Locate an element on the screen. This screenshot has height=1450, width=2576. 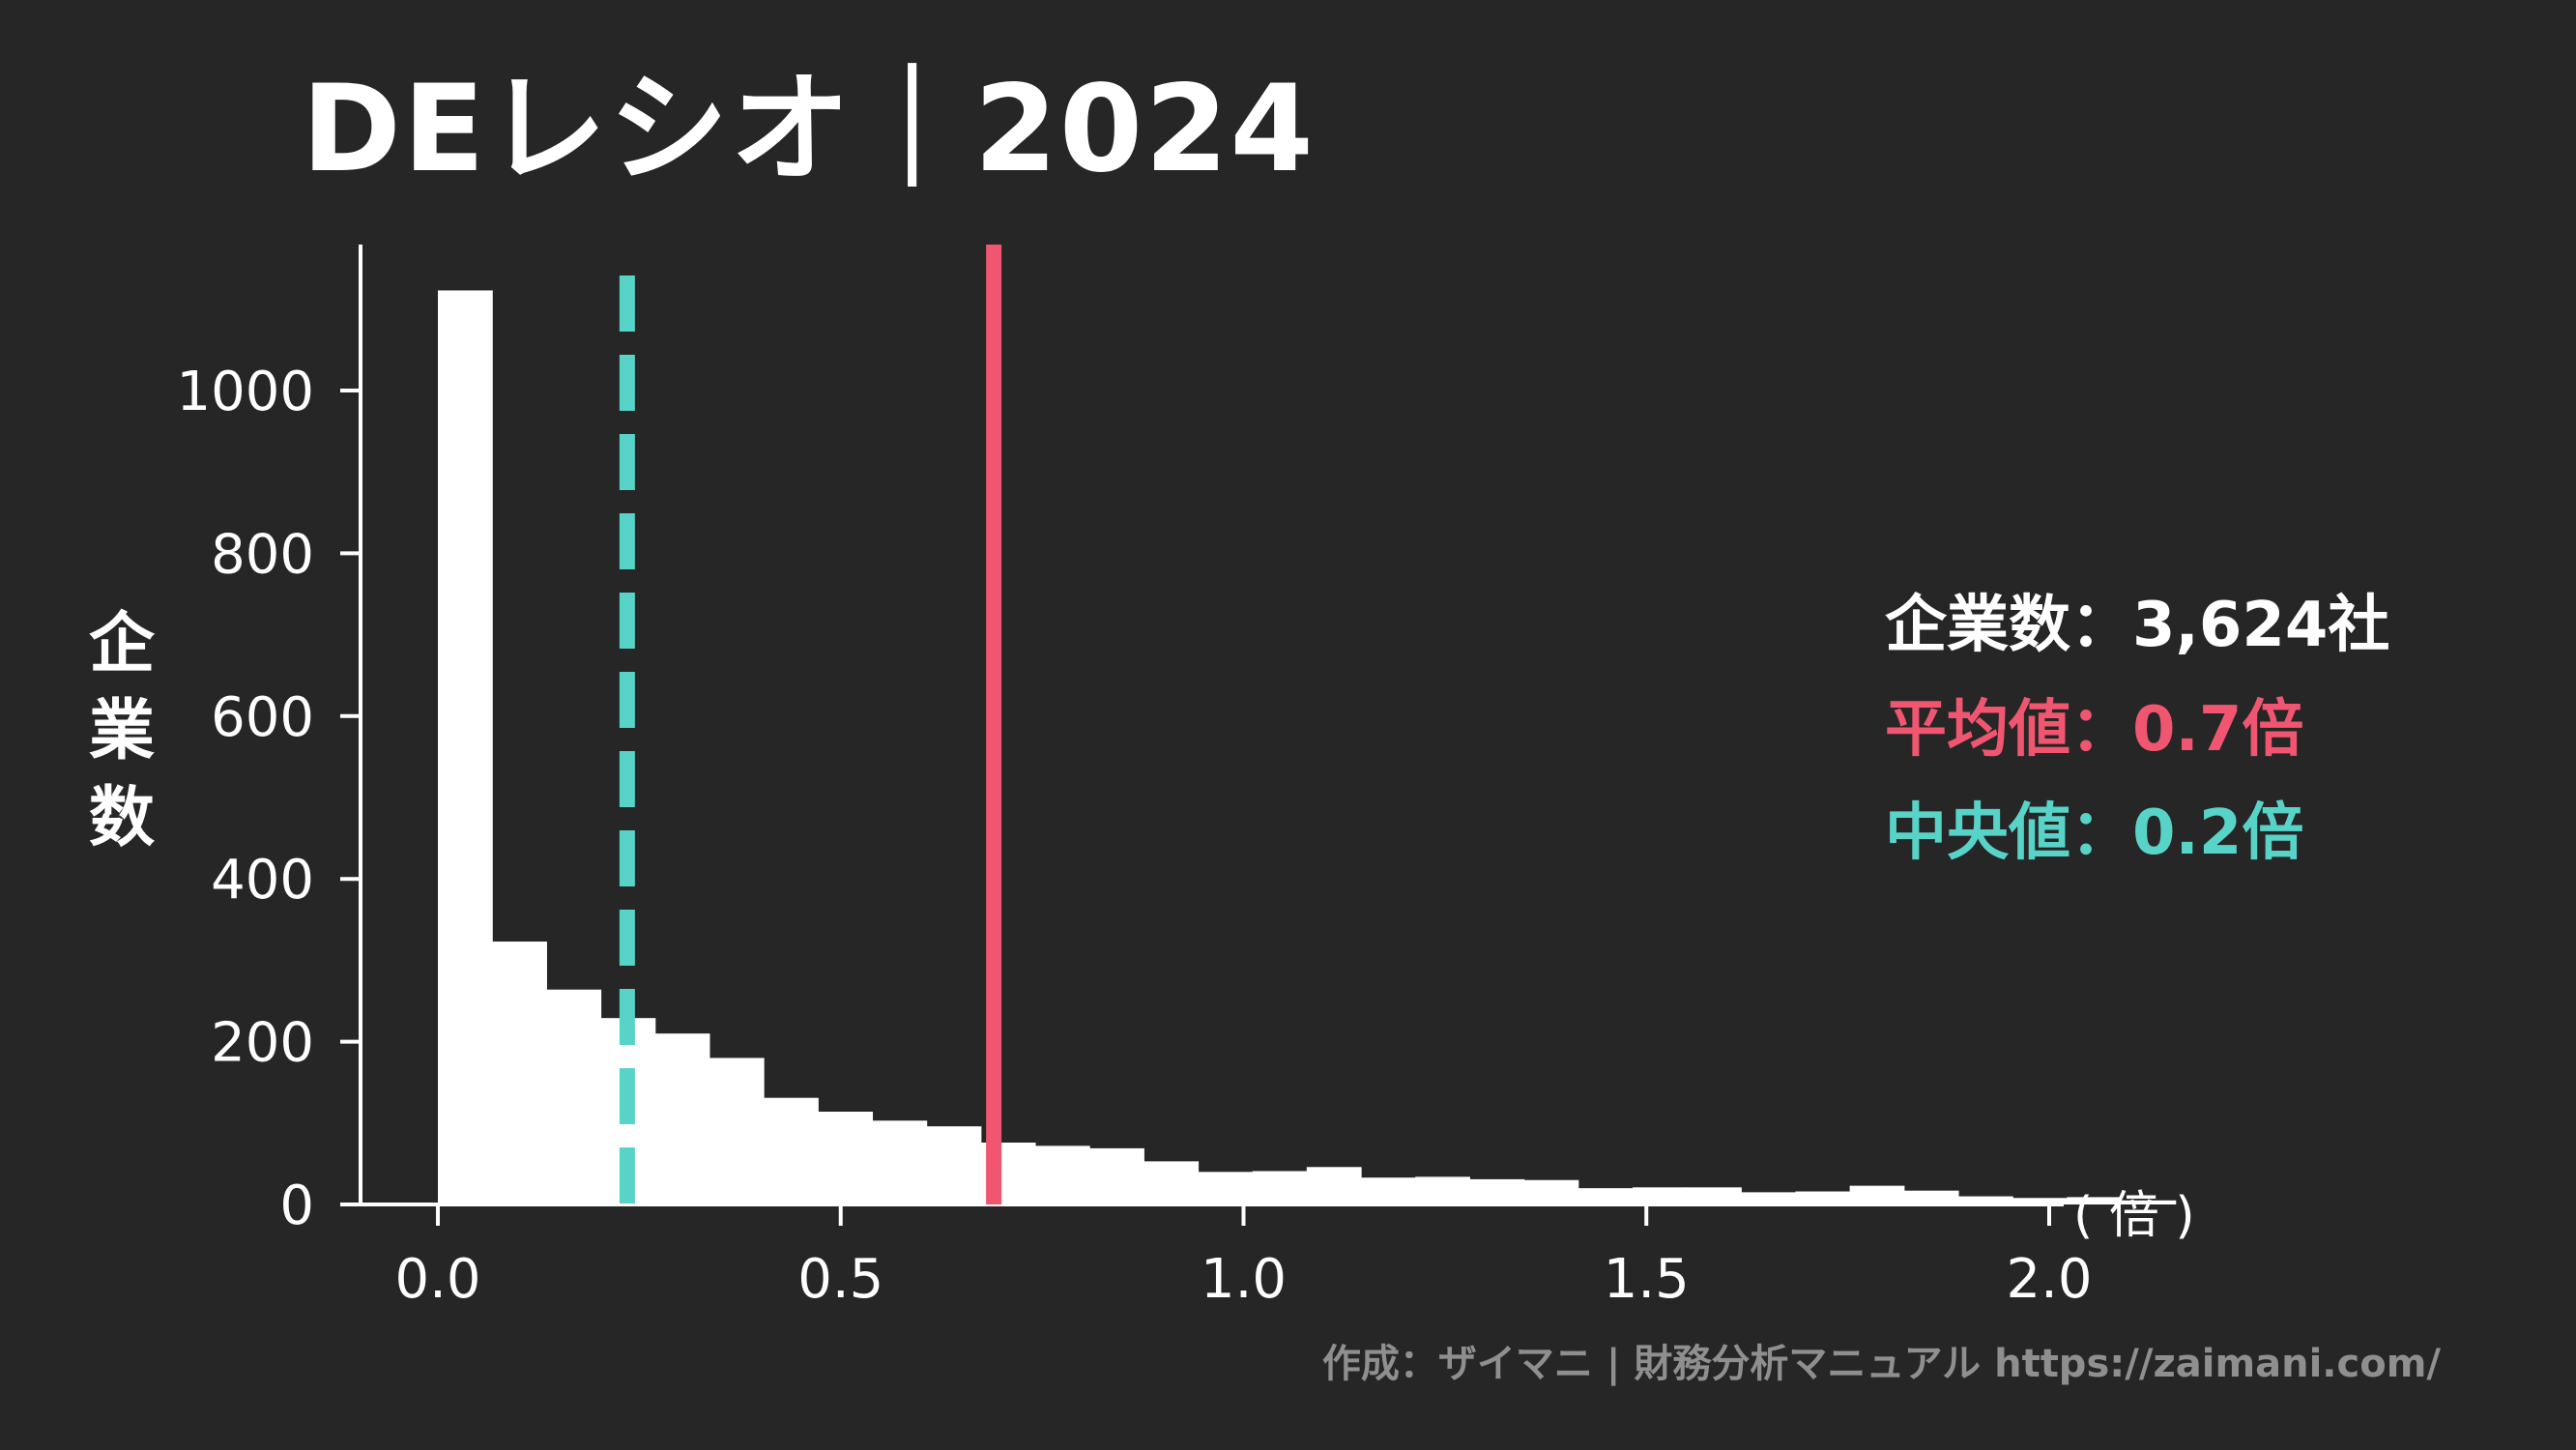
y-tick-label: 400 is located at coordinates (262, 881).